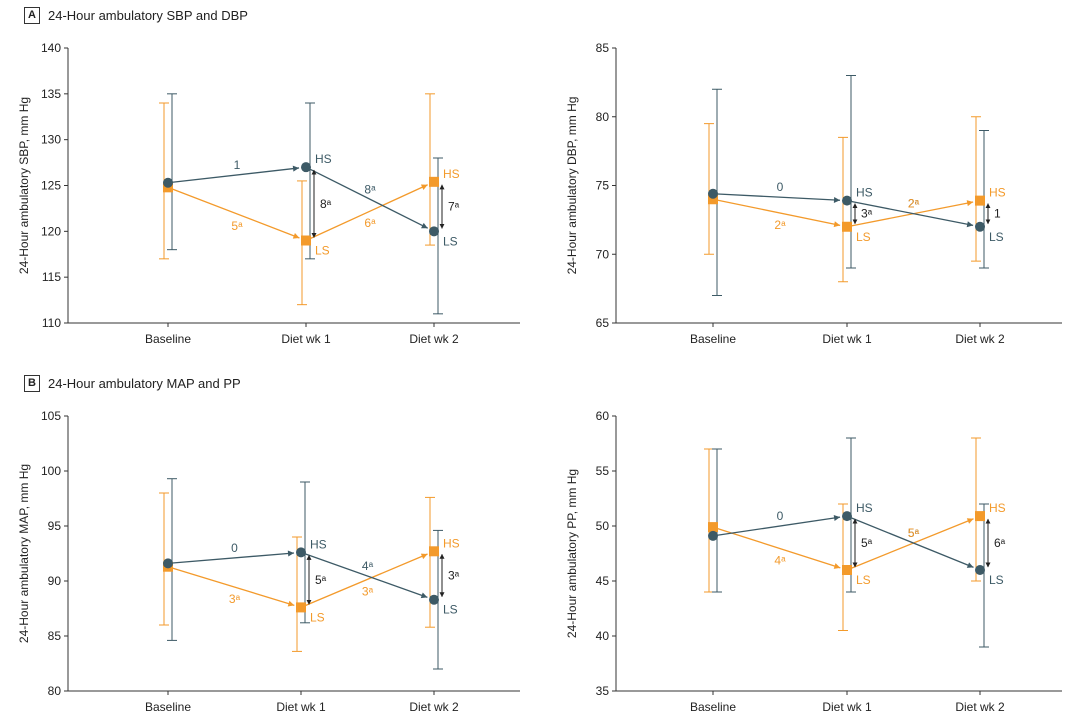 The width and height of the screenshot is (1080, 725). I want to click on difference-label: 7ᵃ, so click(454, 207).